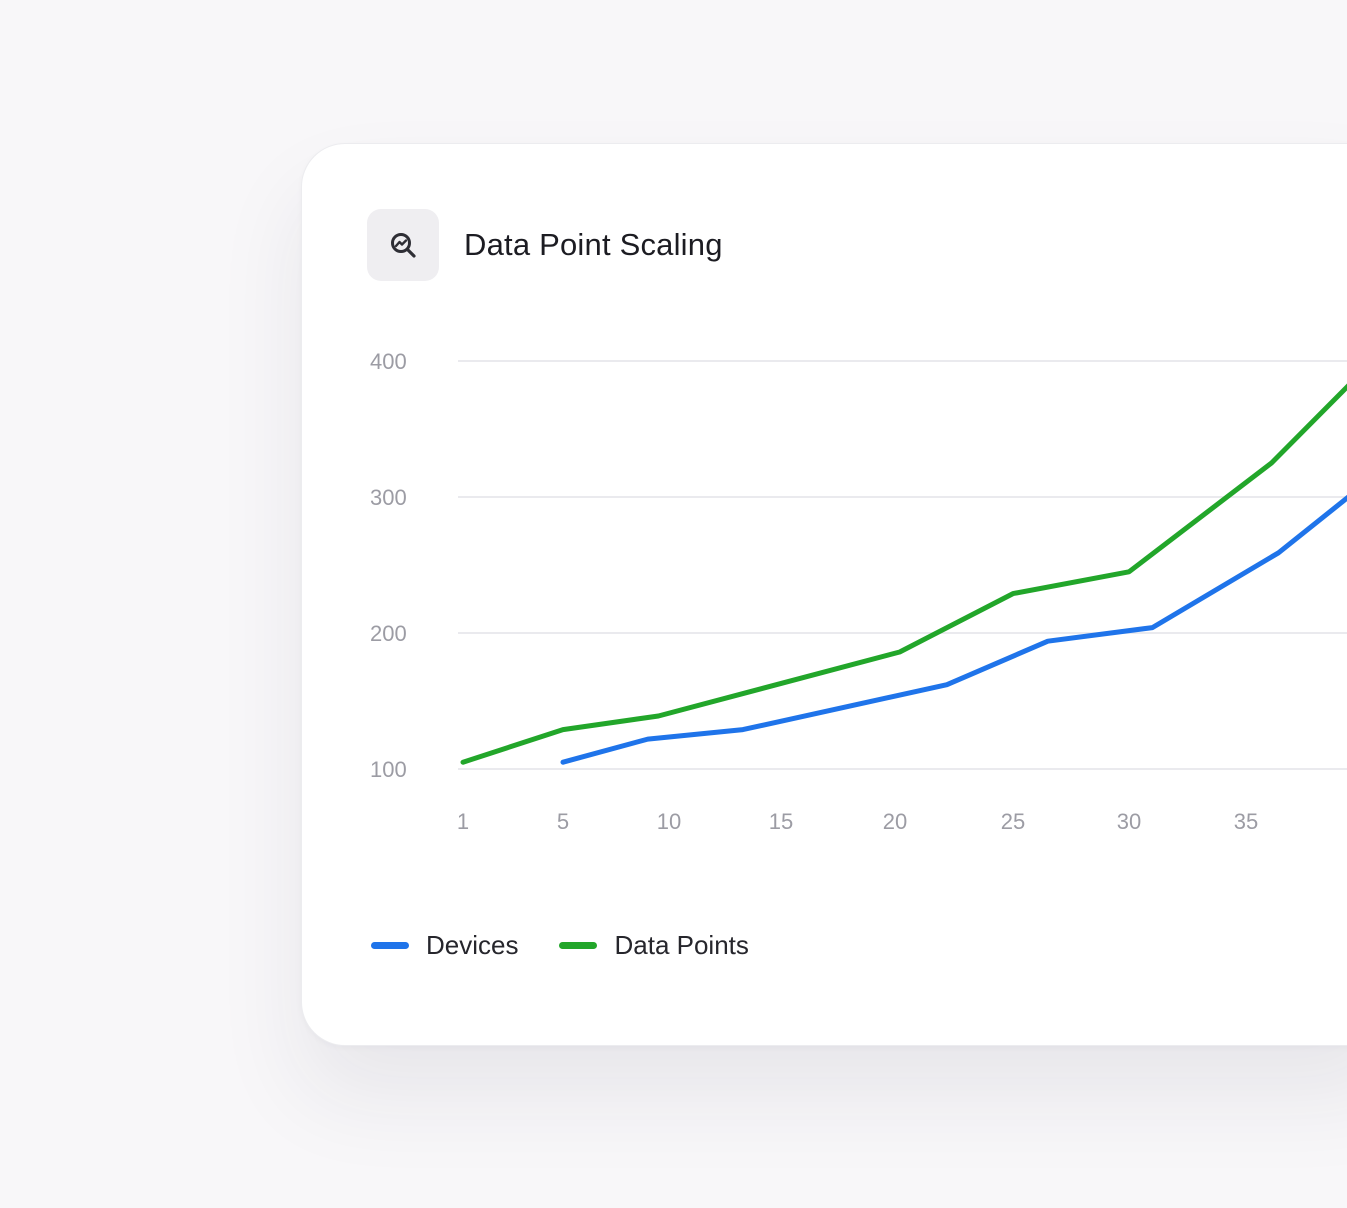 This screenshot has height=1208, width=1347. I want to click on y-tick-label: 200, so click(388, 633).